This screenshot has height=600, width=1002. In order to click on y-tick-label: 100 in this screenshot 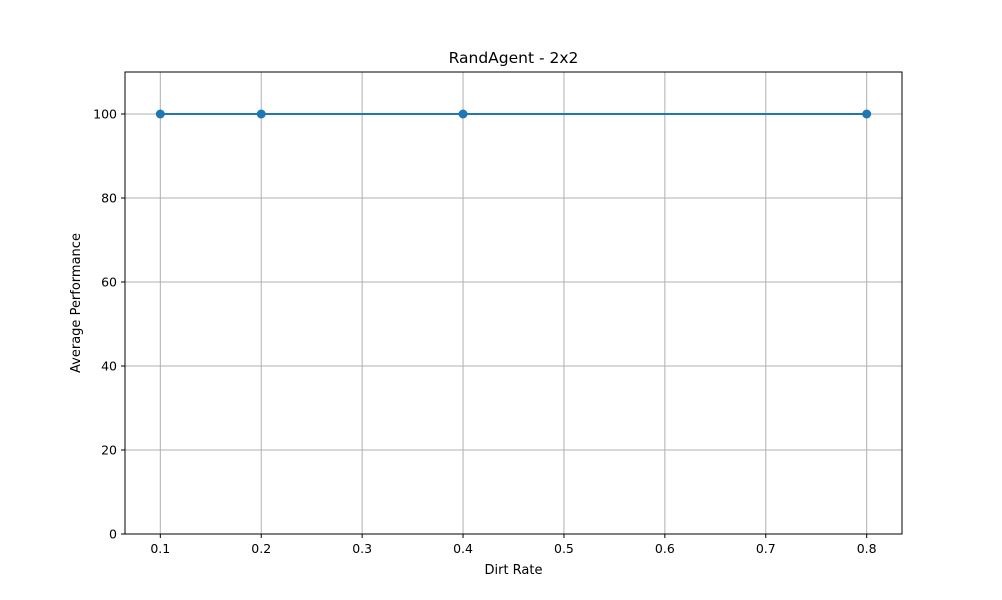, I will do `click(105, 114)`.